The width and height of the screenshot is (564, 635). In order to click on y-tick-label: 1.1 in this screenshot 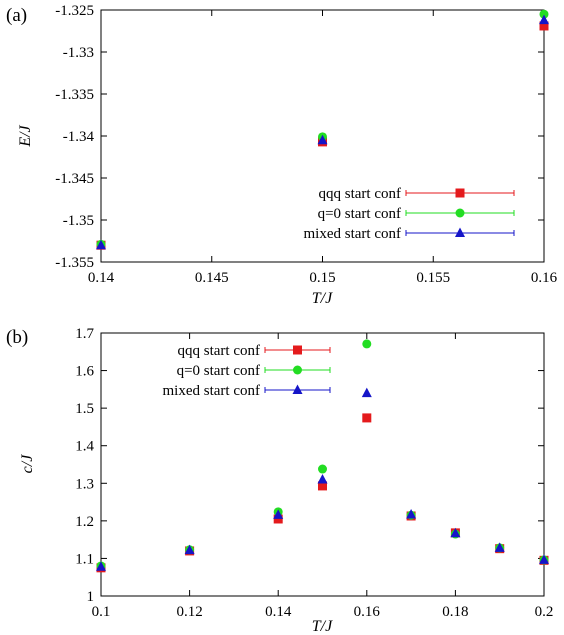, I will do `click(84, 559)`.